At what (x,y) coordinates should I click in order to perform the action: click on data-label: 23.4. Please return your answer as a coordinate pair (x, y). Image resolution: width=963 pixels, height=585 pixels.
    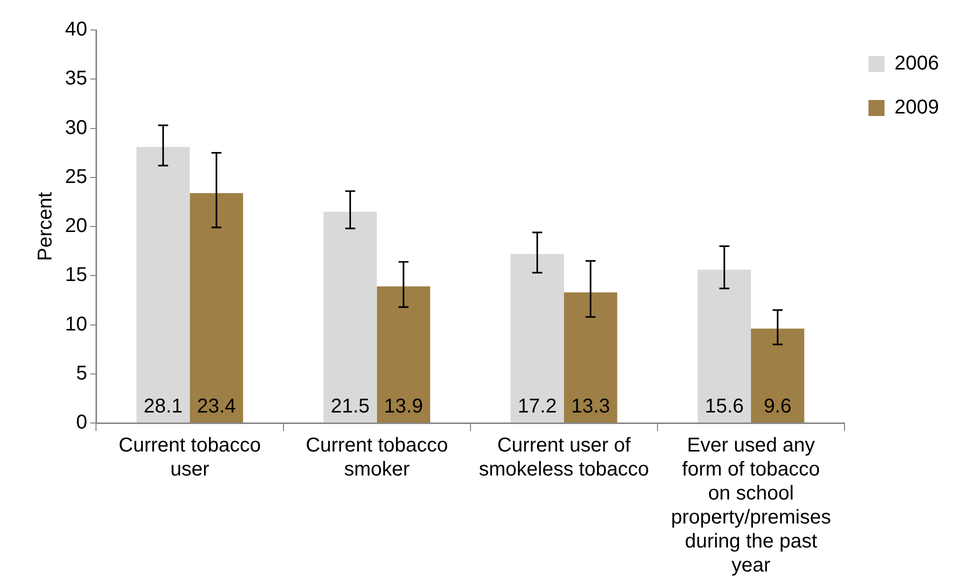
    Looking at the image, I should click on (216, 407).